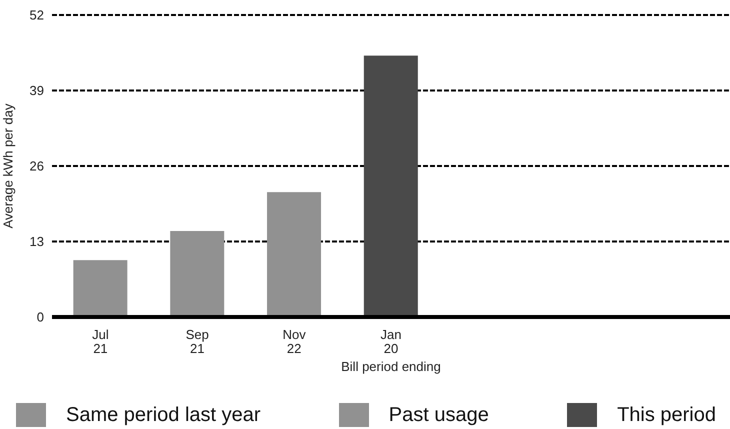 The height and width of the screenshot is (429, 730). I want to click on x-tick-label: Jan 20, so click(391, 341).